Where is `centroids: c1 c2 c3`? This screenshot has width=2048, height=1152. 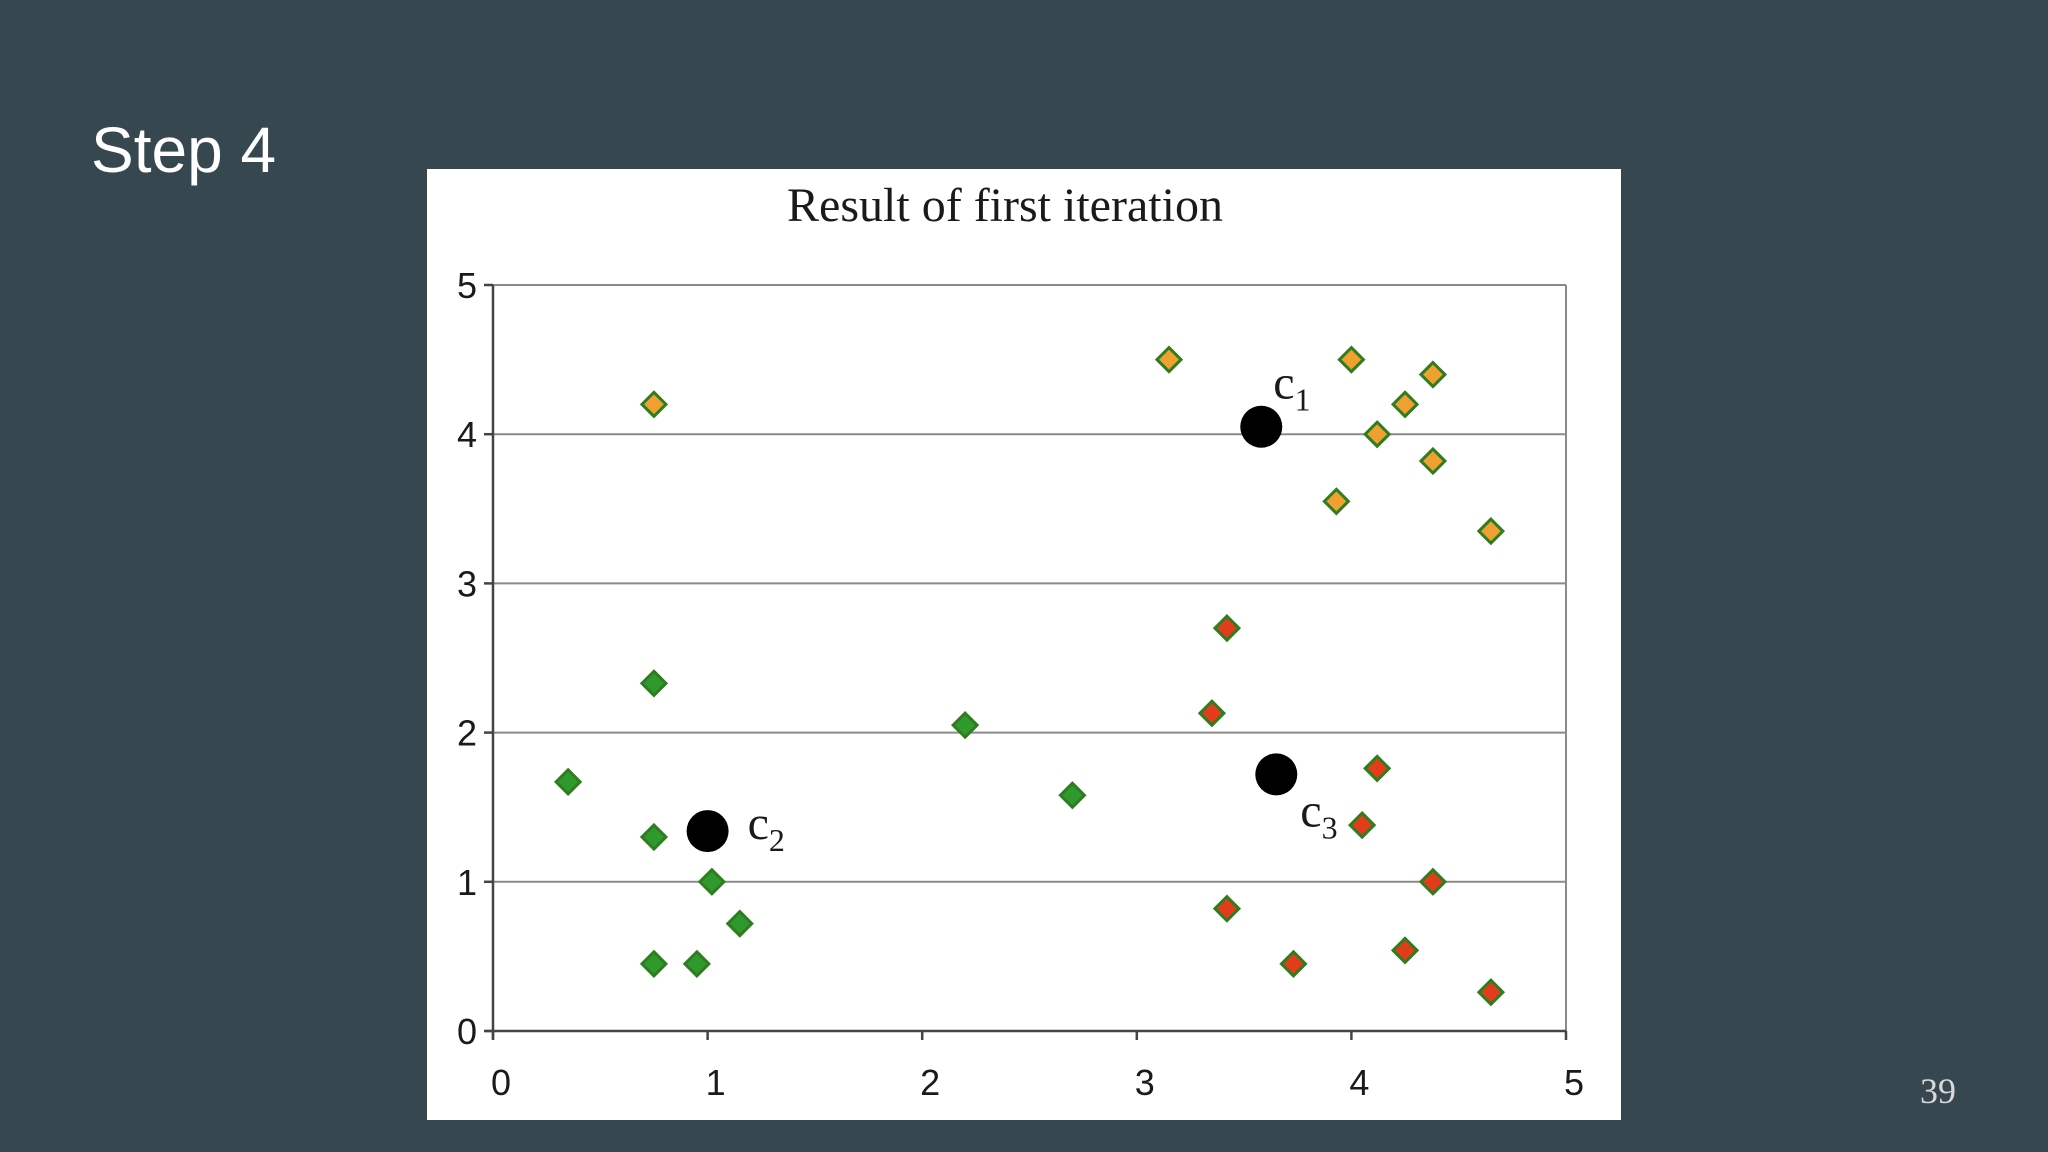
centroids: c1 c2 c3 is located at coordinates (1012, 607).